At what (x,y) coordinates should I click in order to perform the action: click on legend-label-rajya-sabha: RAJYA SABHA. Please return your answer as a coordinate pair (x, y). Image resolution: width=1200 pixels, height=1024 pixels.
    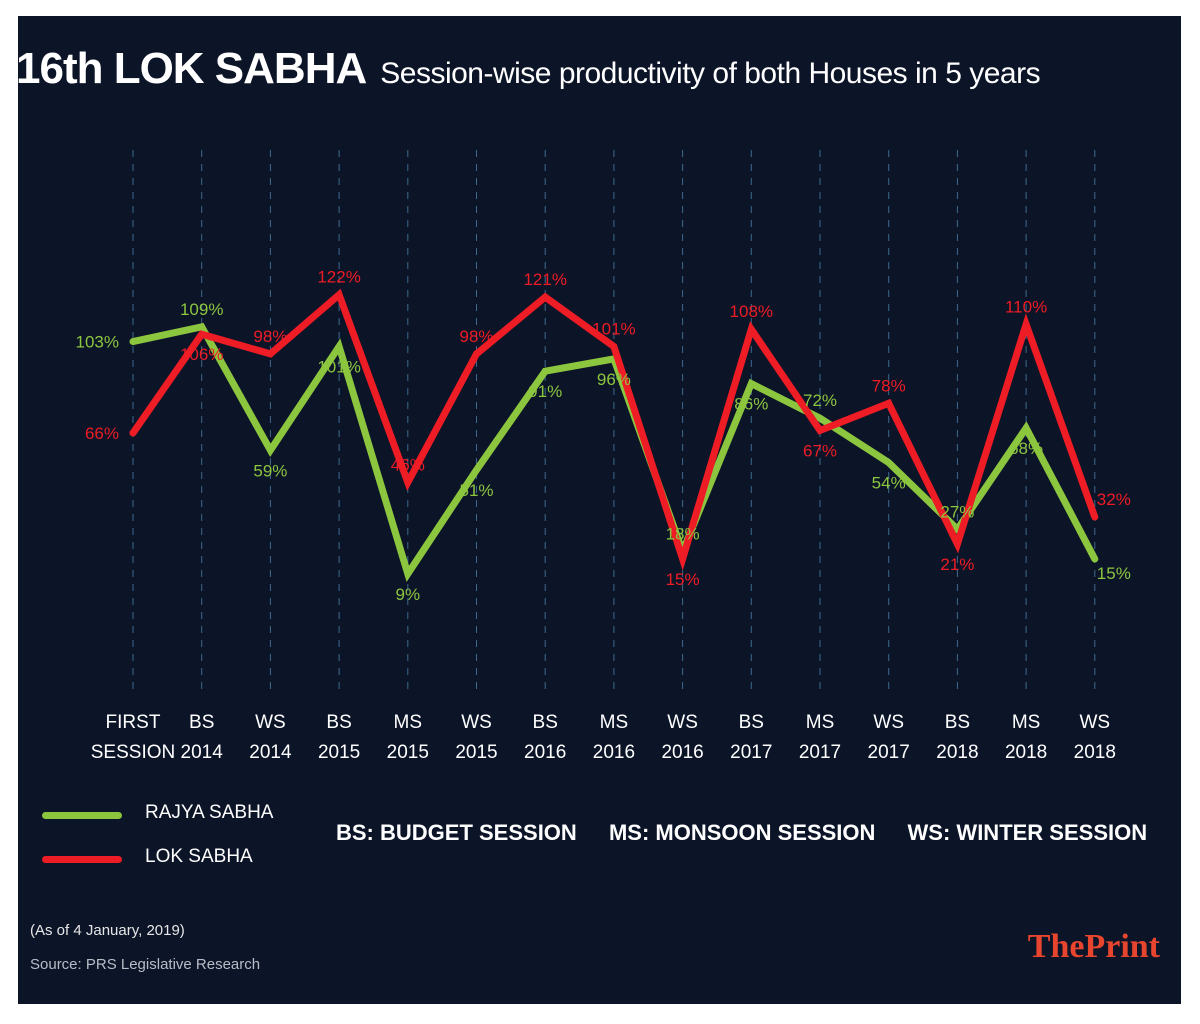
    Looking at the image, I should click on (209, 812).